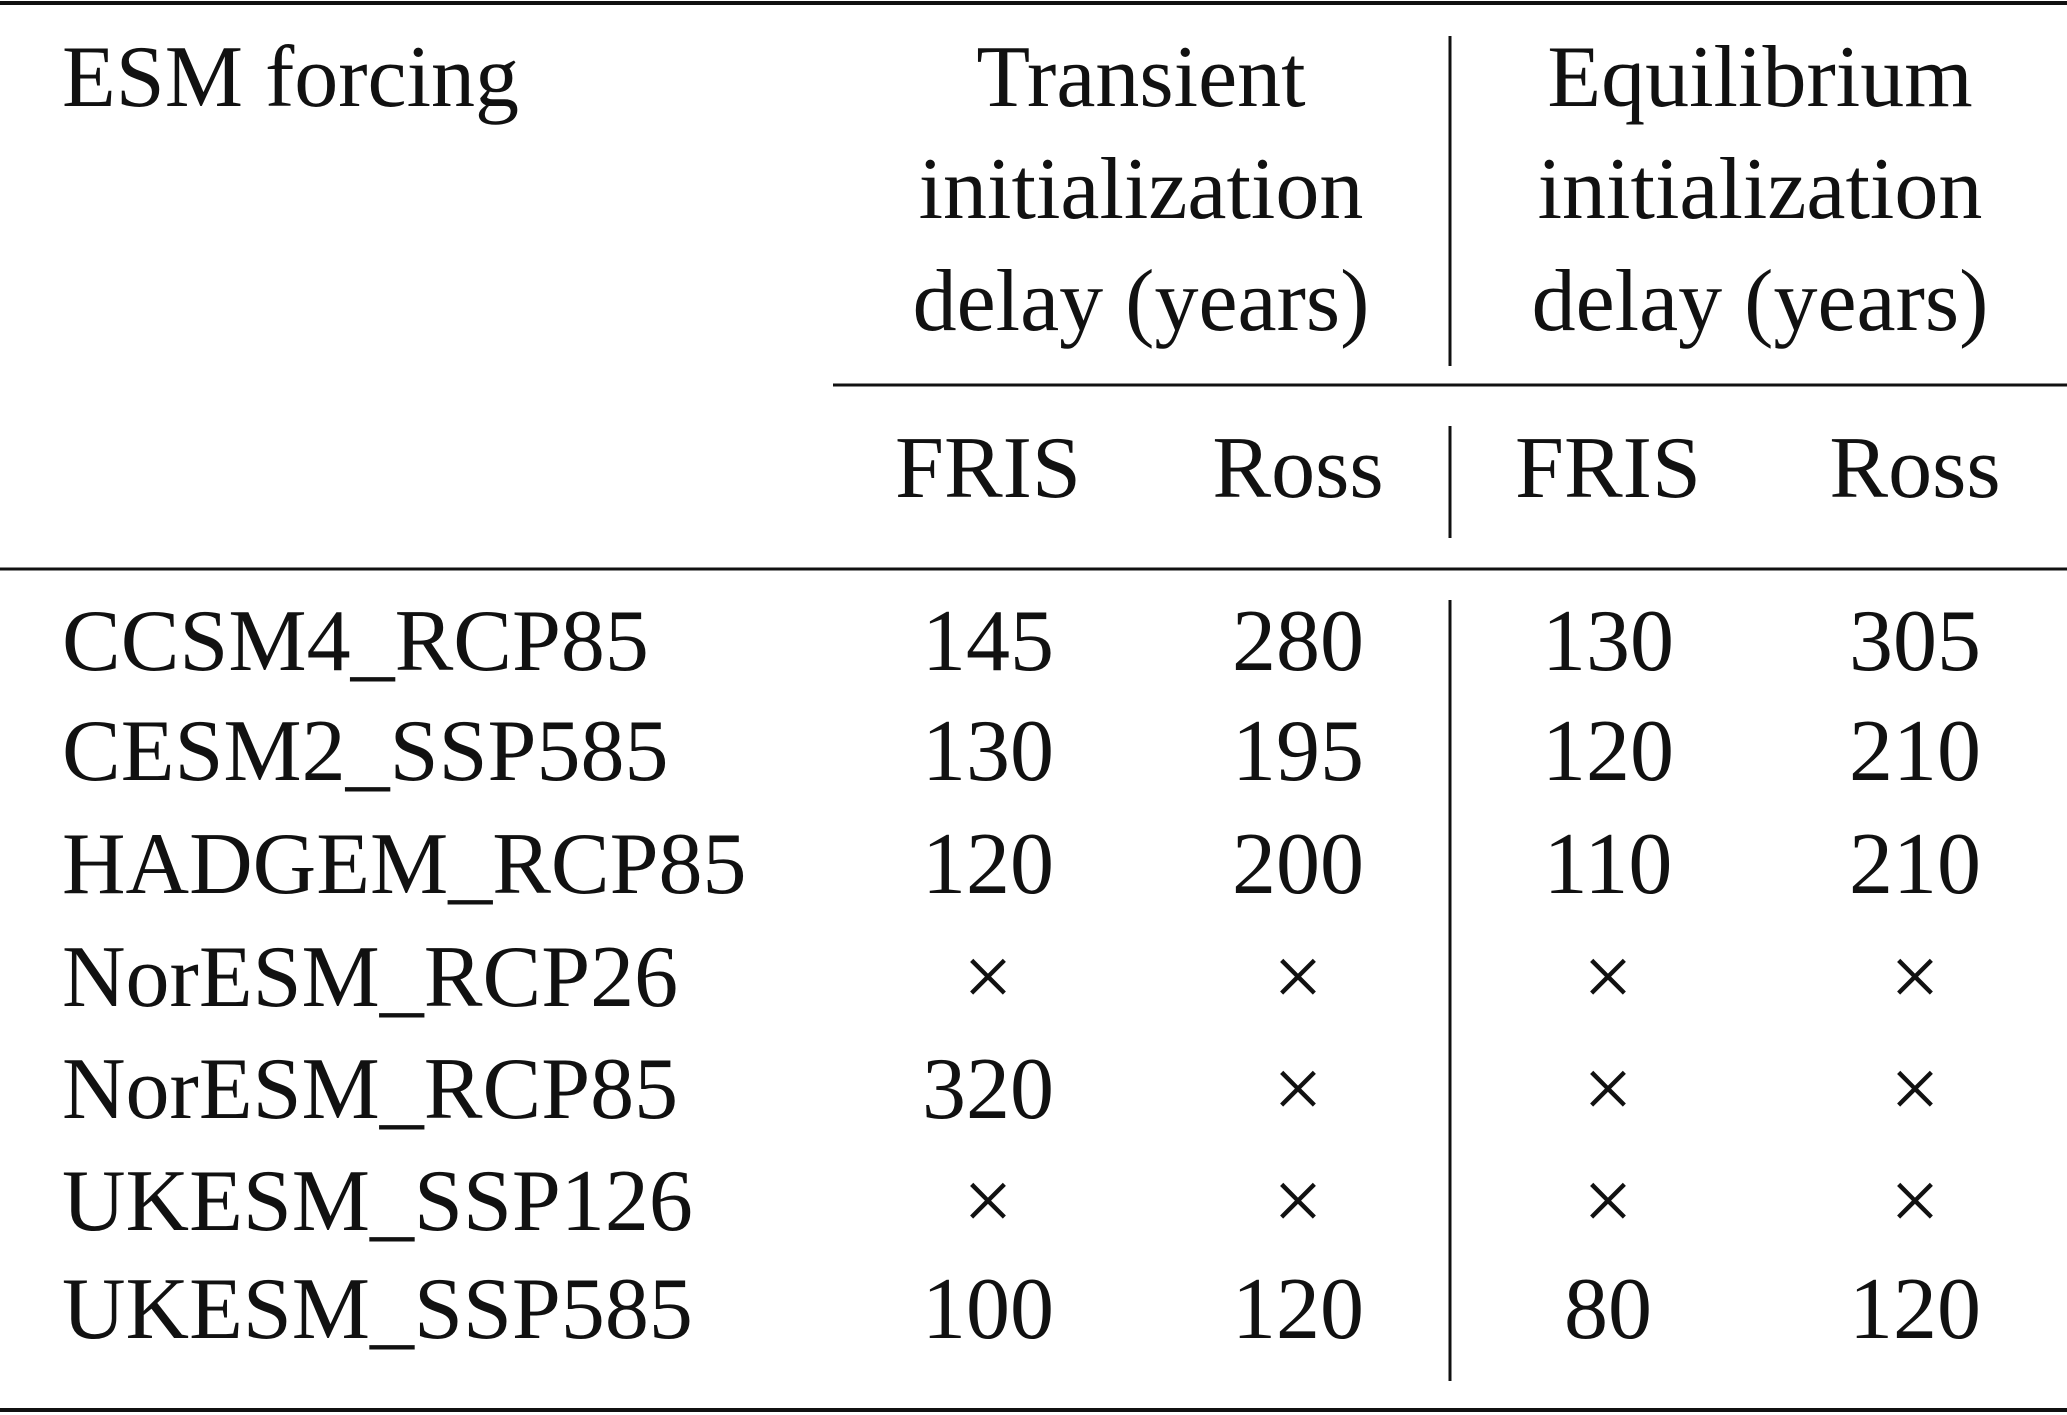 The height and width of the screenshot is (1415, 2067). Describe the element at coordinates (1298, 864) in the screenshot. I see `cell: 200` at that location.